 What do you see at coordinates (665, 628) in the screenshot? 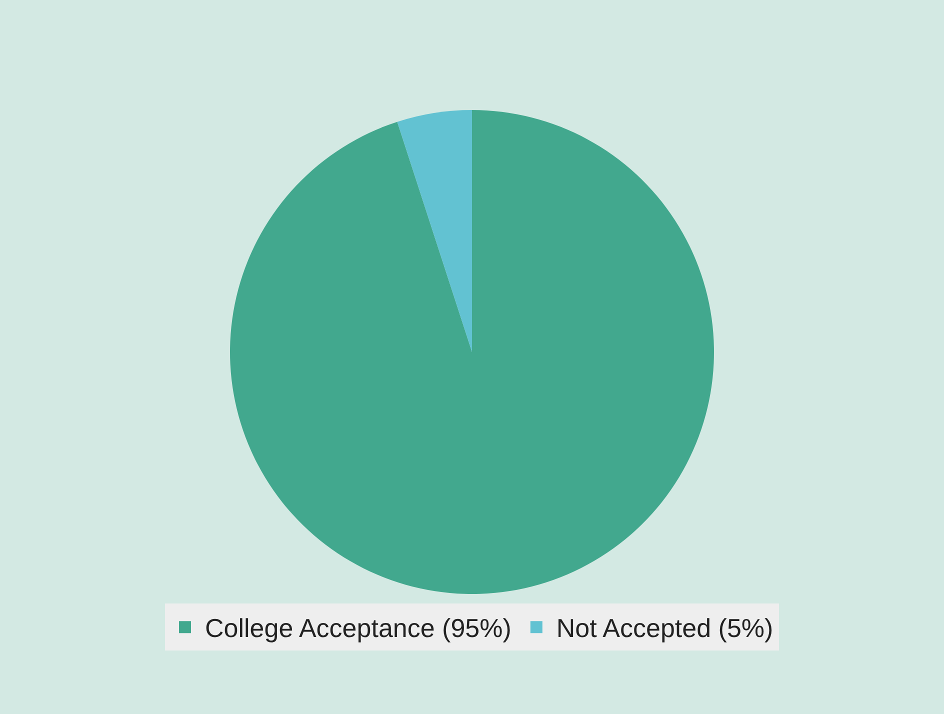
I see `legend-label: Not Accepted (5%)` at bounding box center [665, 628].